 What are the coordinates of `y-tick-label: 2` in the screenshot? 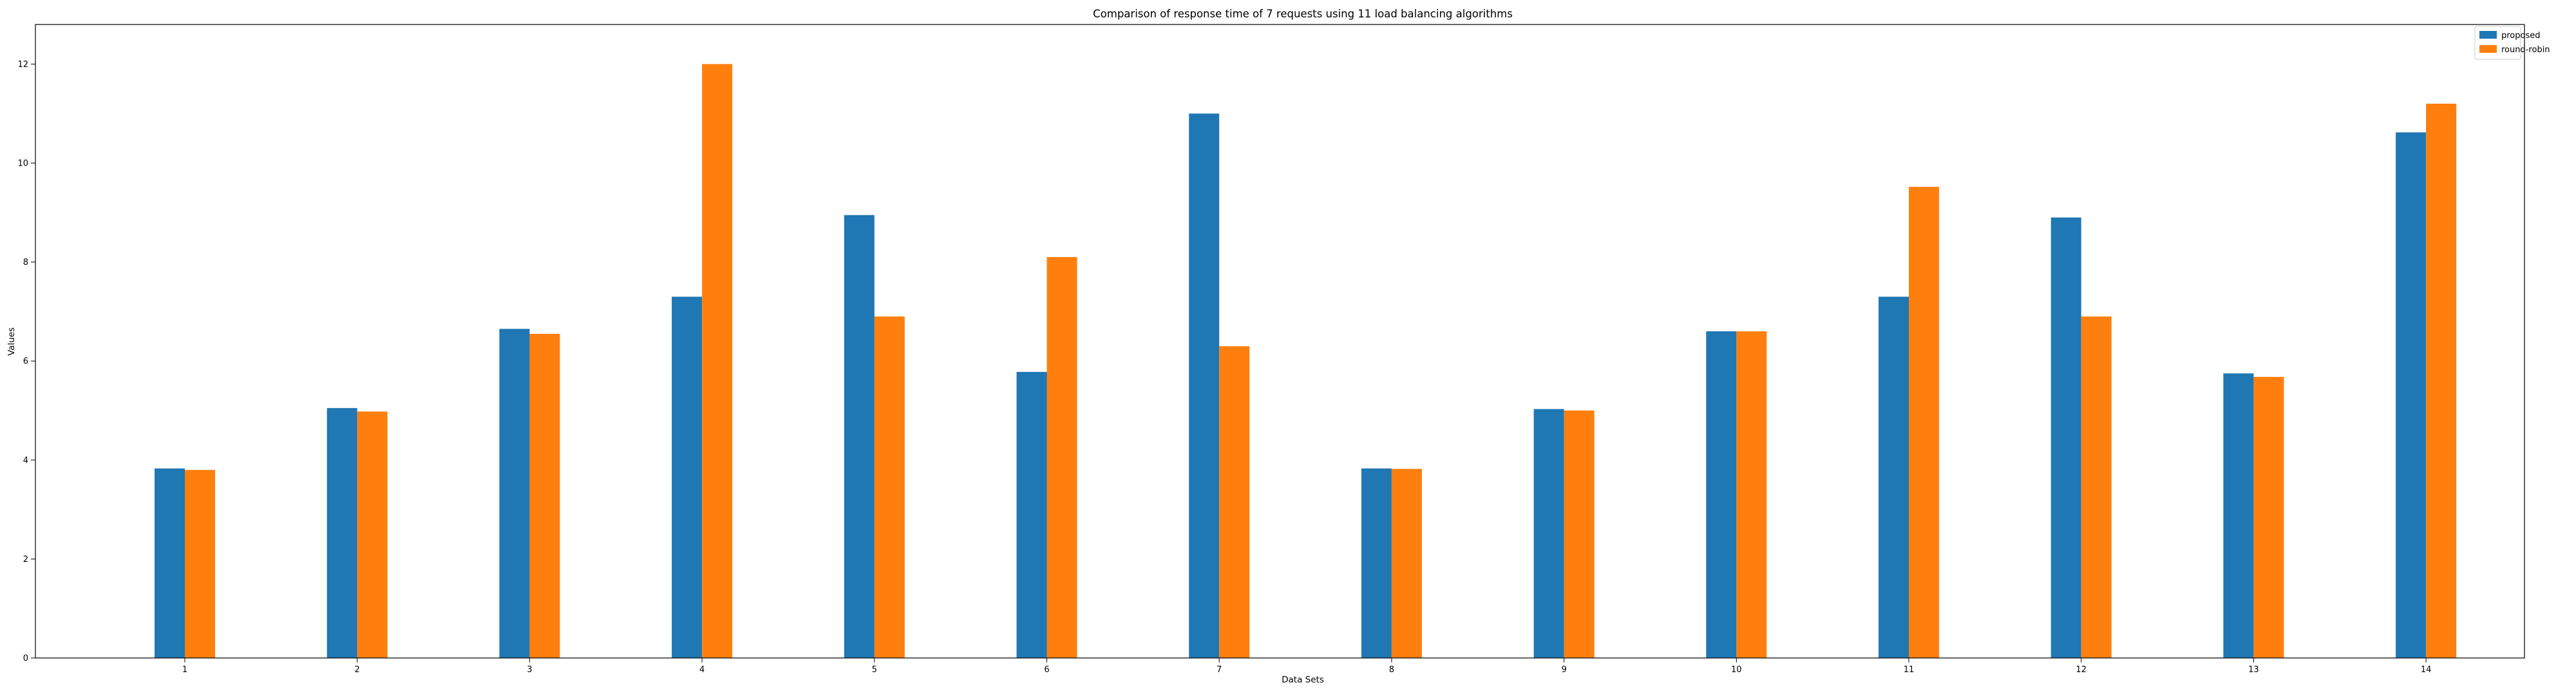 It's located at (26, 560).